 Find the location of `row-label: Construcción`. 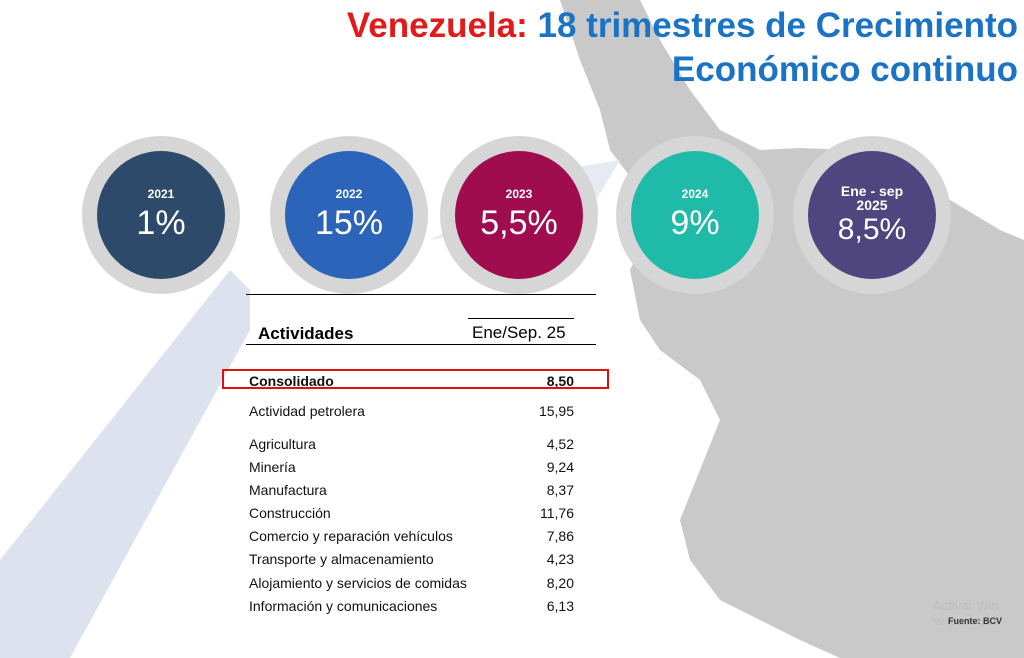

row-label: Construcción is located at coordinates (290, 513).